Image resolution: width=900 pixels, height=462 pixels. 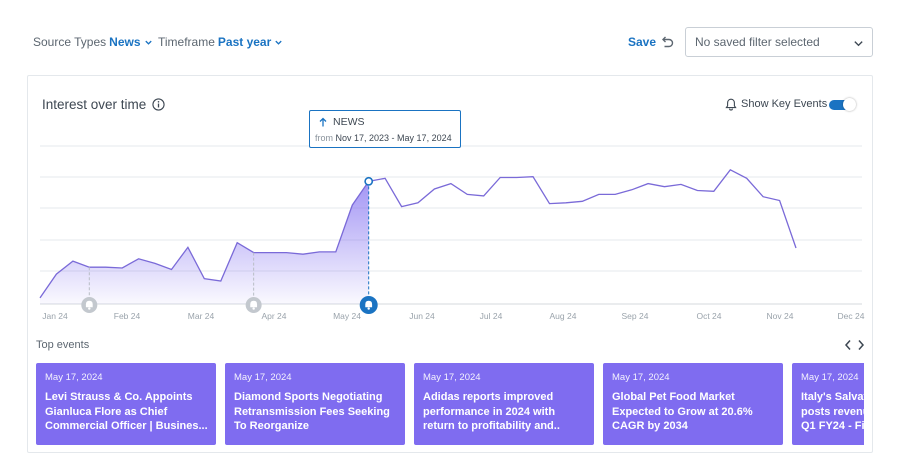 I want to click on tooltip-range-line: from Nov 17, 2023 - May 17, 2024, so click(x=383, y=138).